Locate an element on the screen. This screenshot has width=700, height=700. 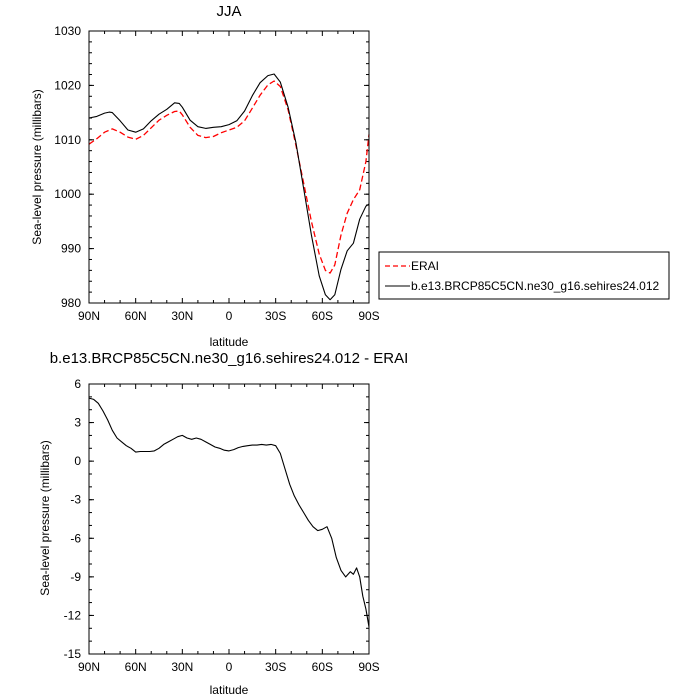
bottom-chart-series is located at coordinates (229, 512).